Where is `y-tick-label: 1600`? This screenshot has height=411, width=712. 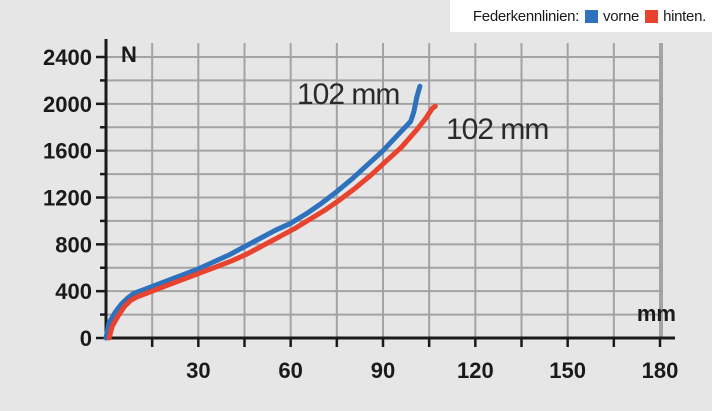 y-tick-label: 1600 is located at coordinates (67, 151).